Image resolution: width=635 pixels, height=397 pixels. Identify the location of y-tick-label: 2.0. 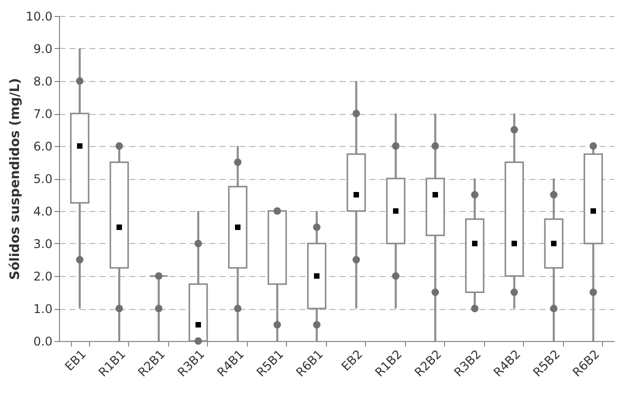
(42, 277).